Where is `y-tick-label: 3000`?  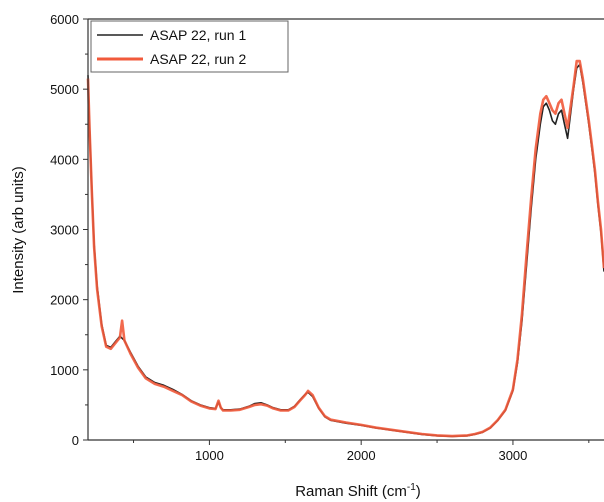
y-tick-label: 3000 is located at coordinates (64, 230).